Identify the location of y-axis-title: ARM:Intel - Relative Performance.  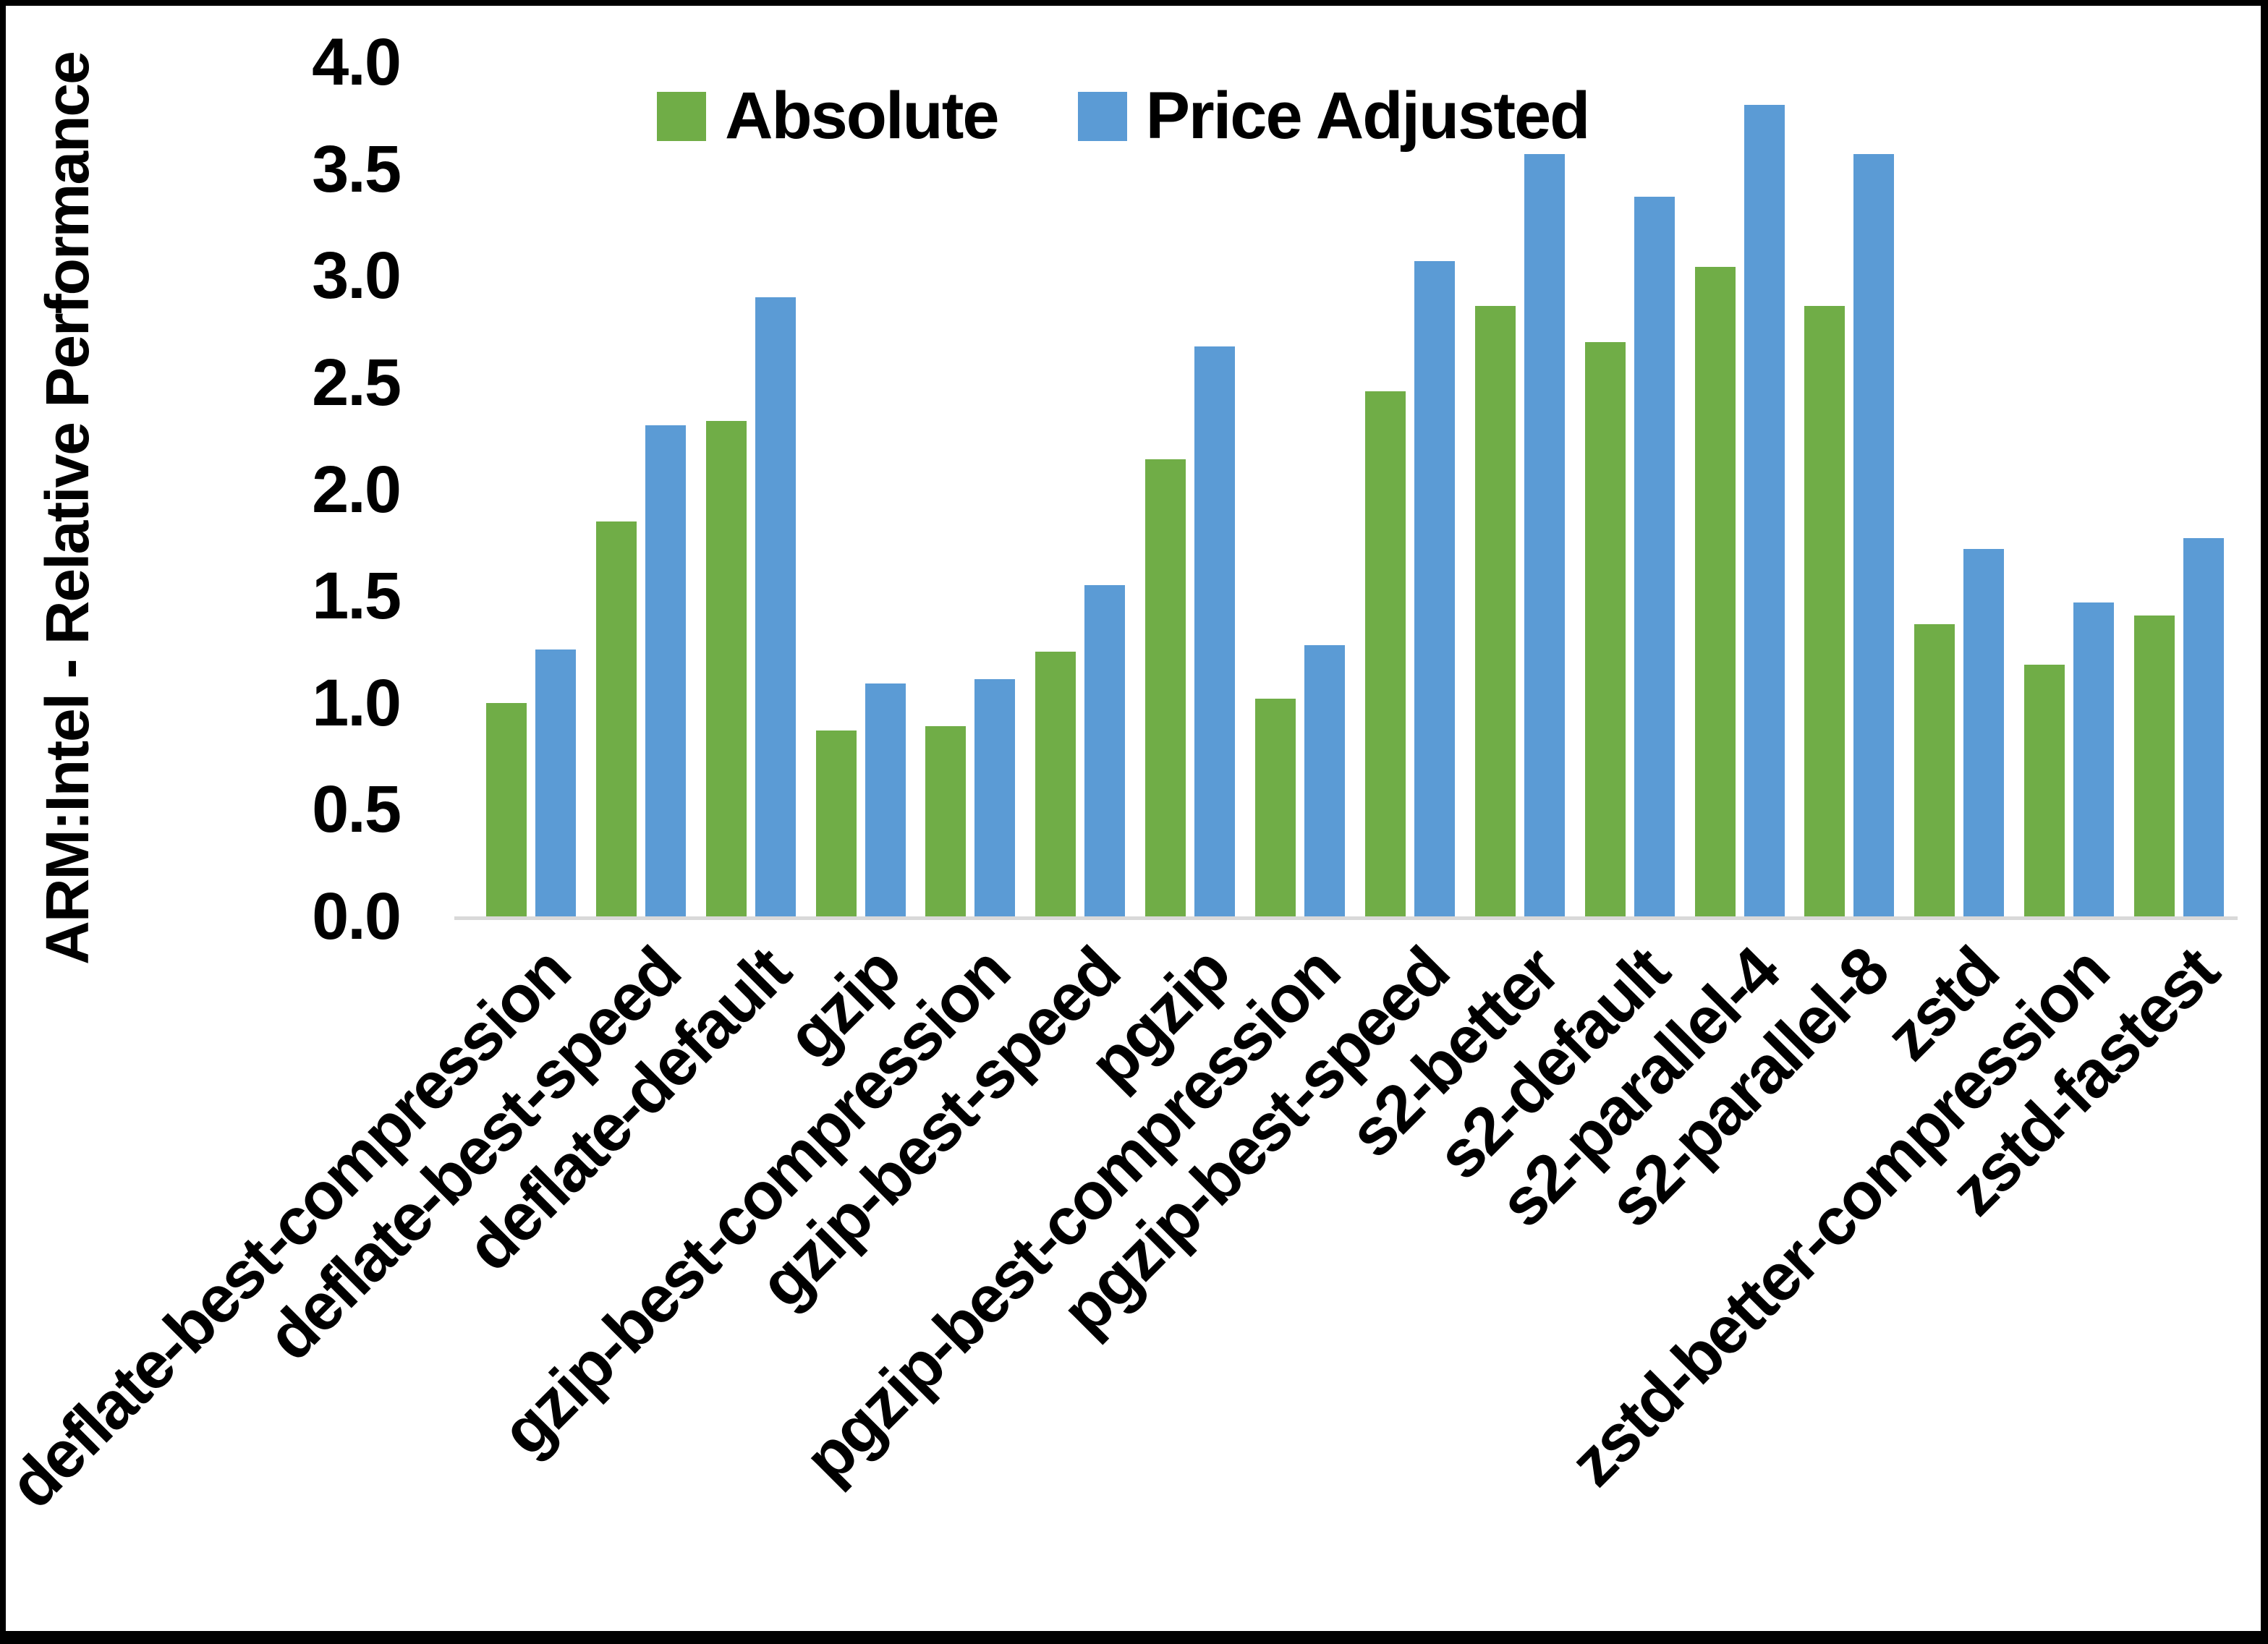
(67, 508).